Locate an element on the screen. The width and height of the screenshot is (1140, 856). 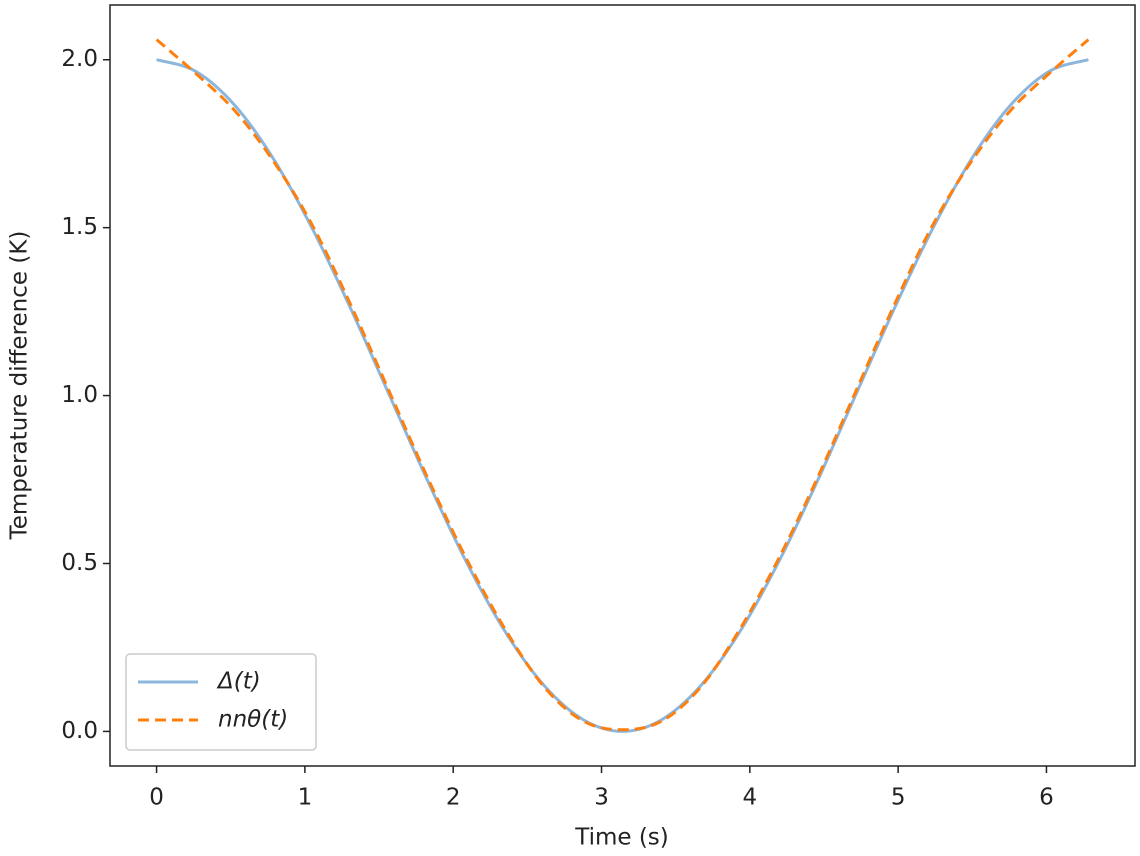
y-tick-label: 1.5 is located at coordinates (79, 227).